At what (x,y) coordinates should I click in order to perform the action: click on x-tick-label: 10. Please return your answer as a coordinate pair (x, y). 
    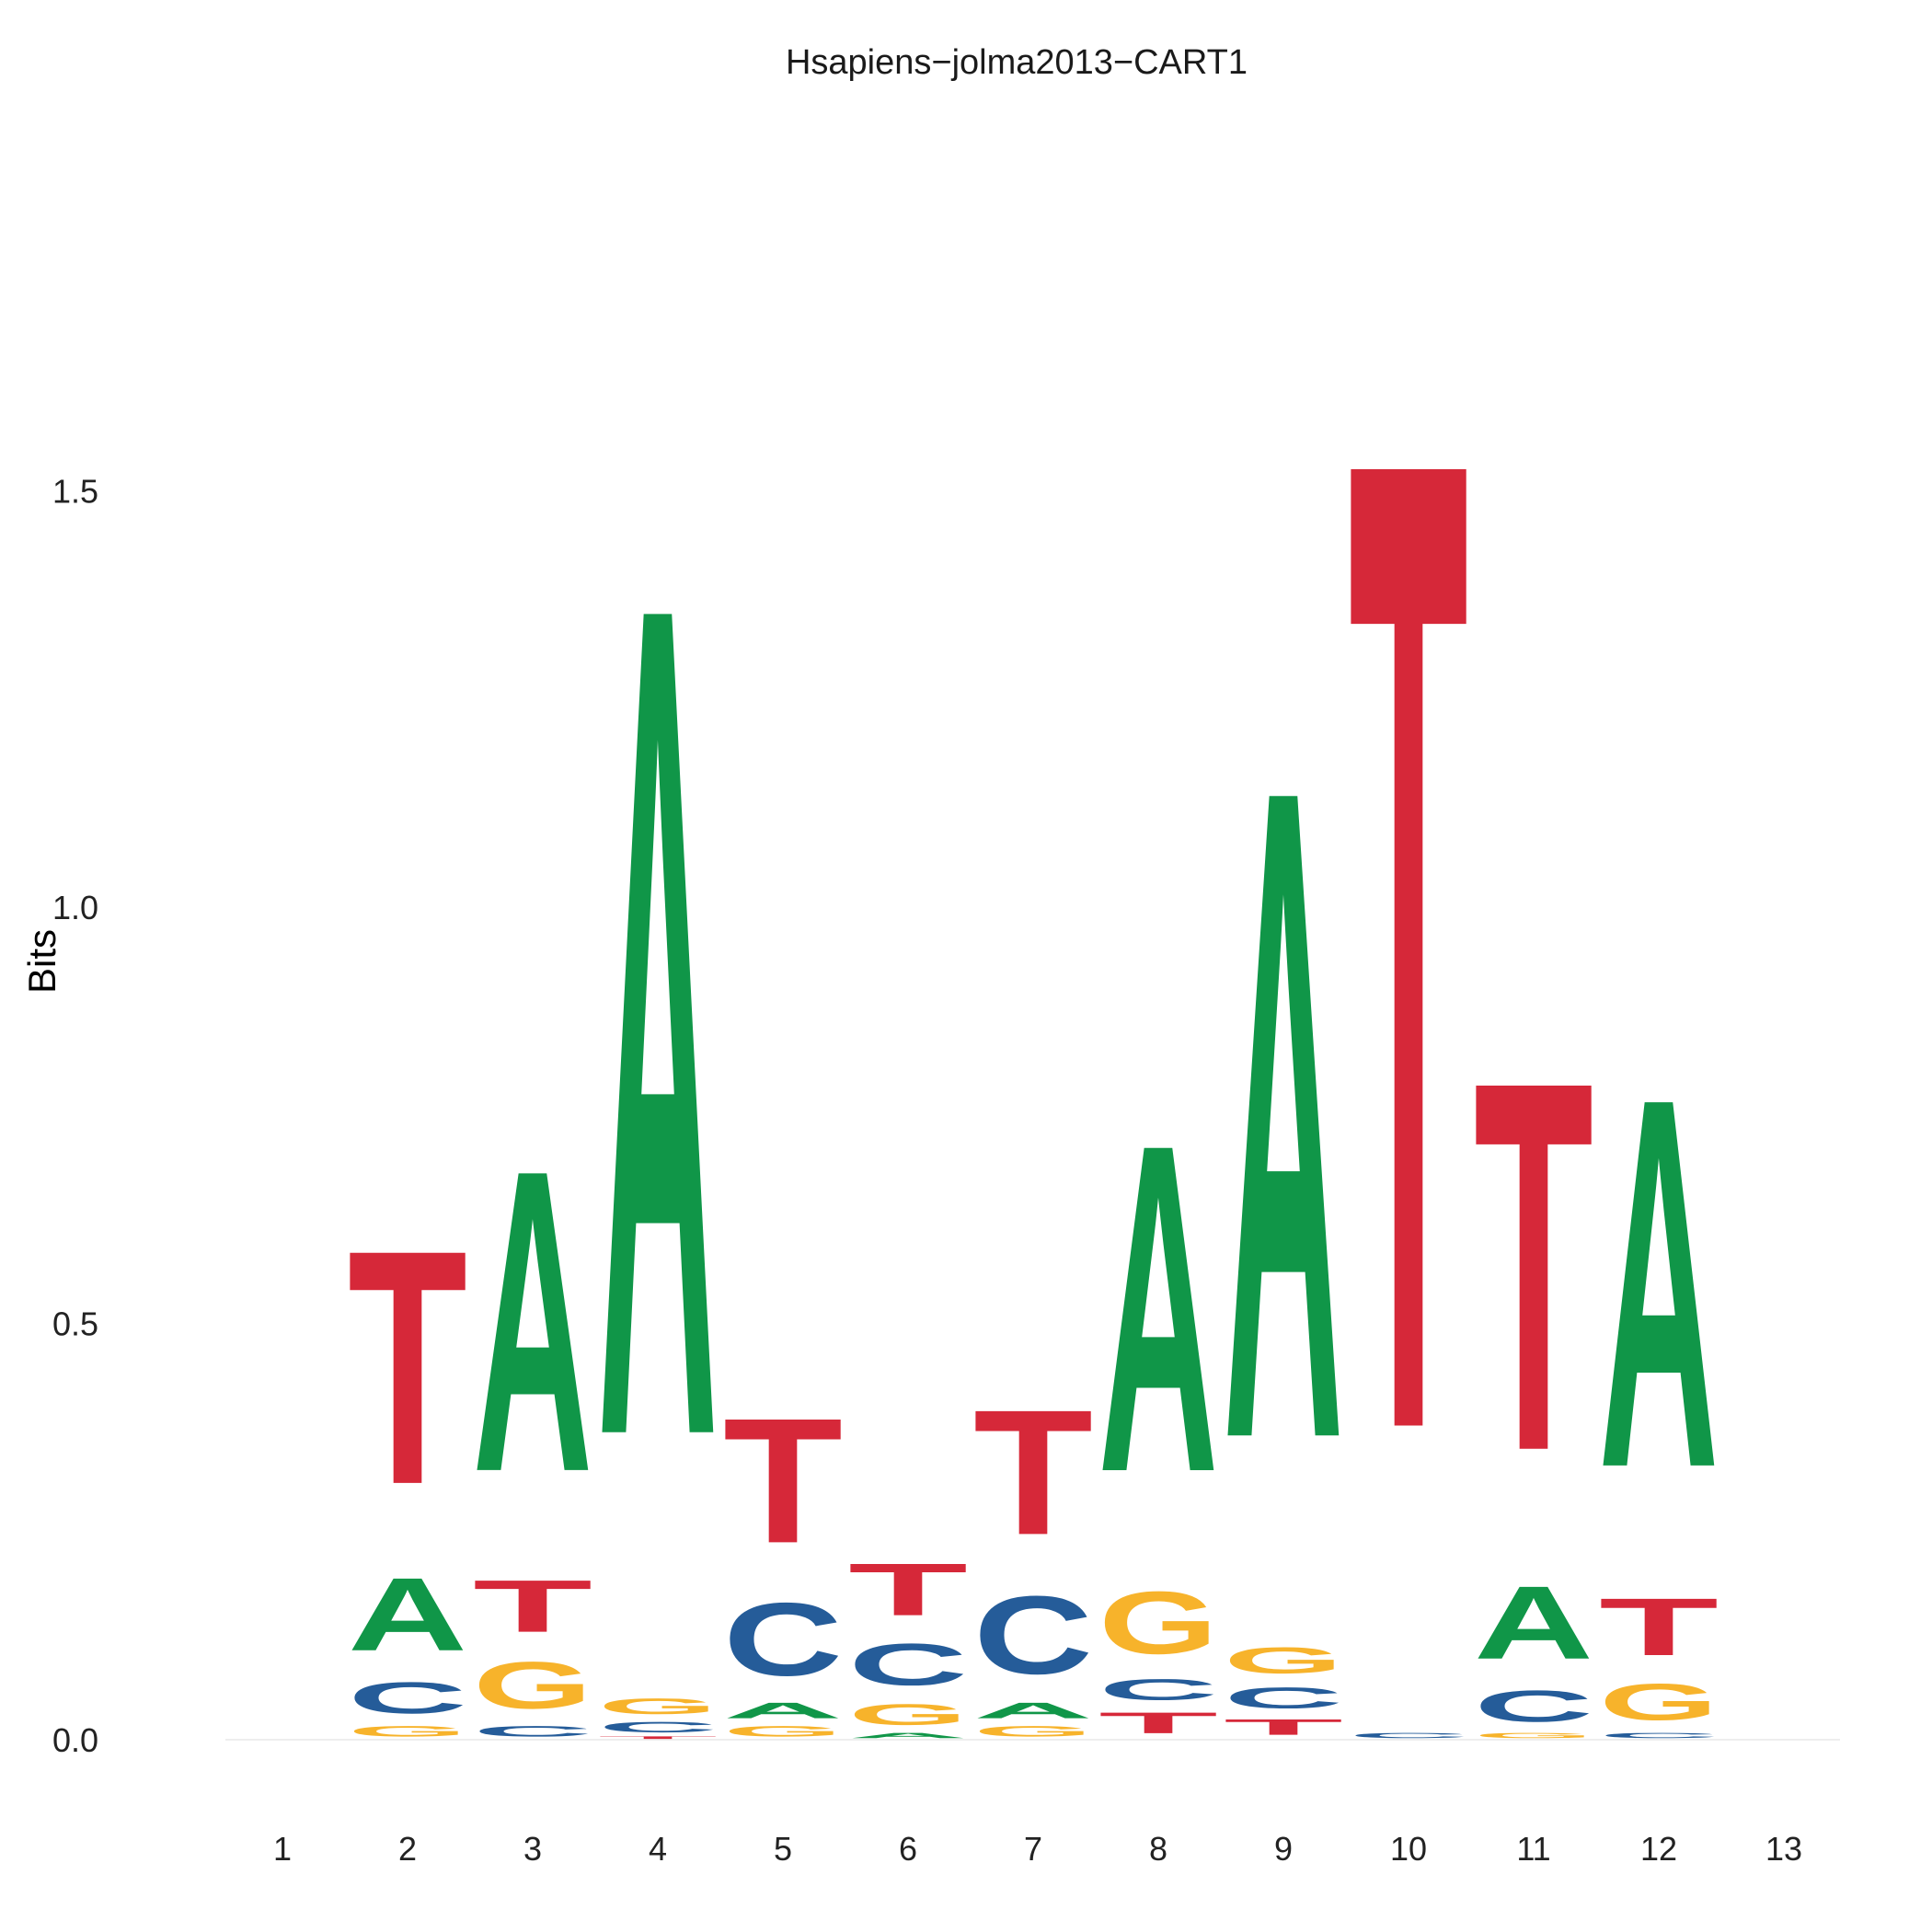
    Looking at the image, I should click on (1408, 1849).